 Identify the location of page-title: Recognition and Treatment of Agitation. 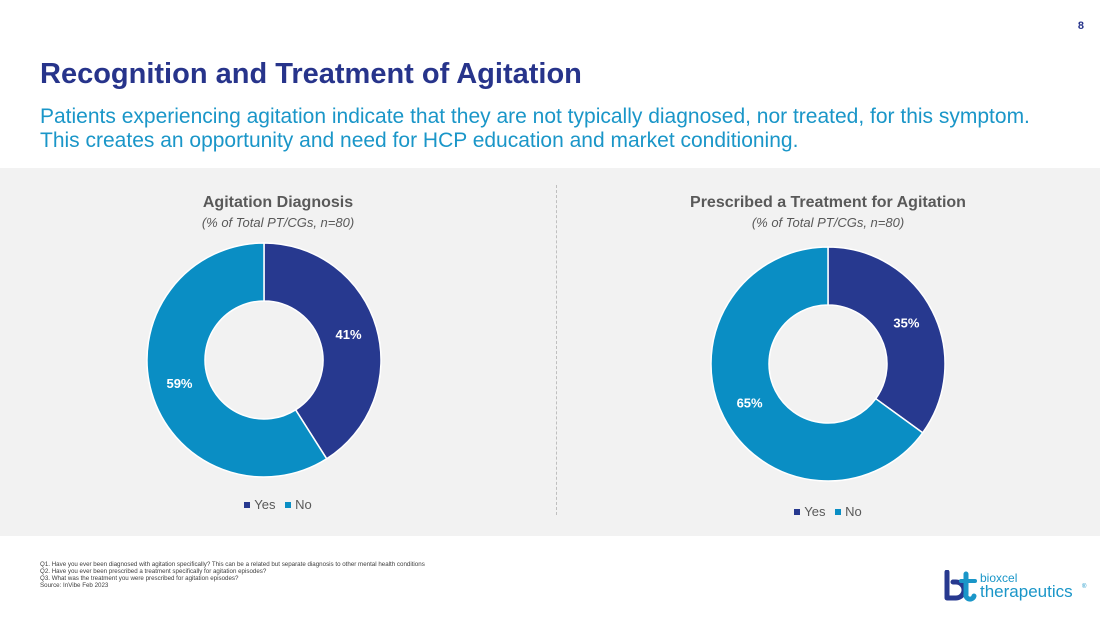
(311, 74).